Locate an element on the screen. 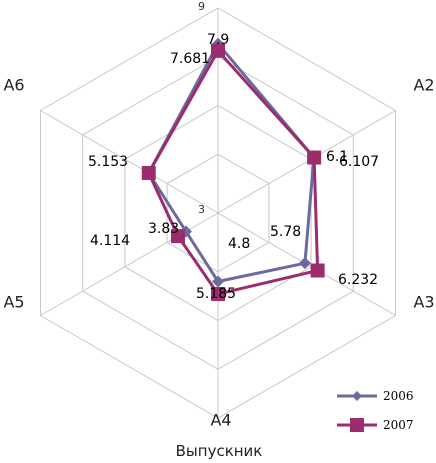 The image size is (436, 463). x-axis-title: Выпускник is located at coordinates (219, 451).